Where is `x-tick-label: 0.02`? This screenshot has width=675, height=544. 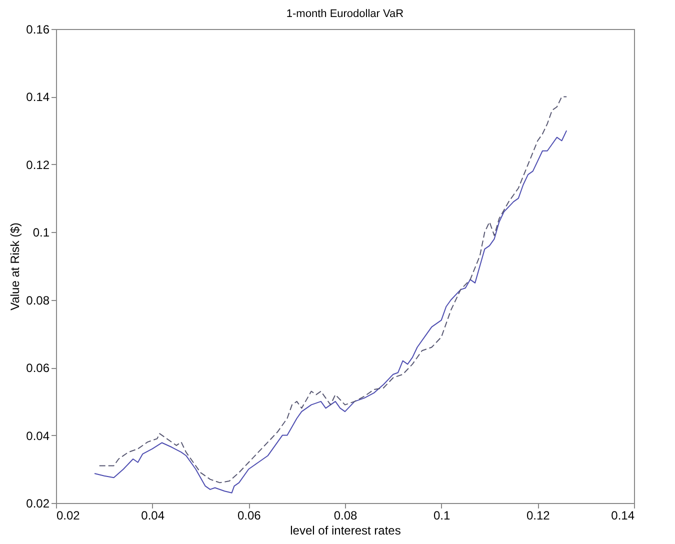
x-tick-label: 0.02 is located at coordinates (68, 515).